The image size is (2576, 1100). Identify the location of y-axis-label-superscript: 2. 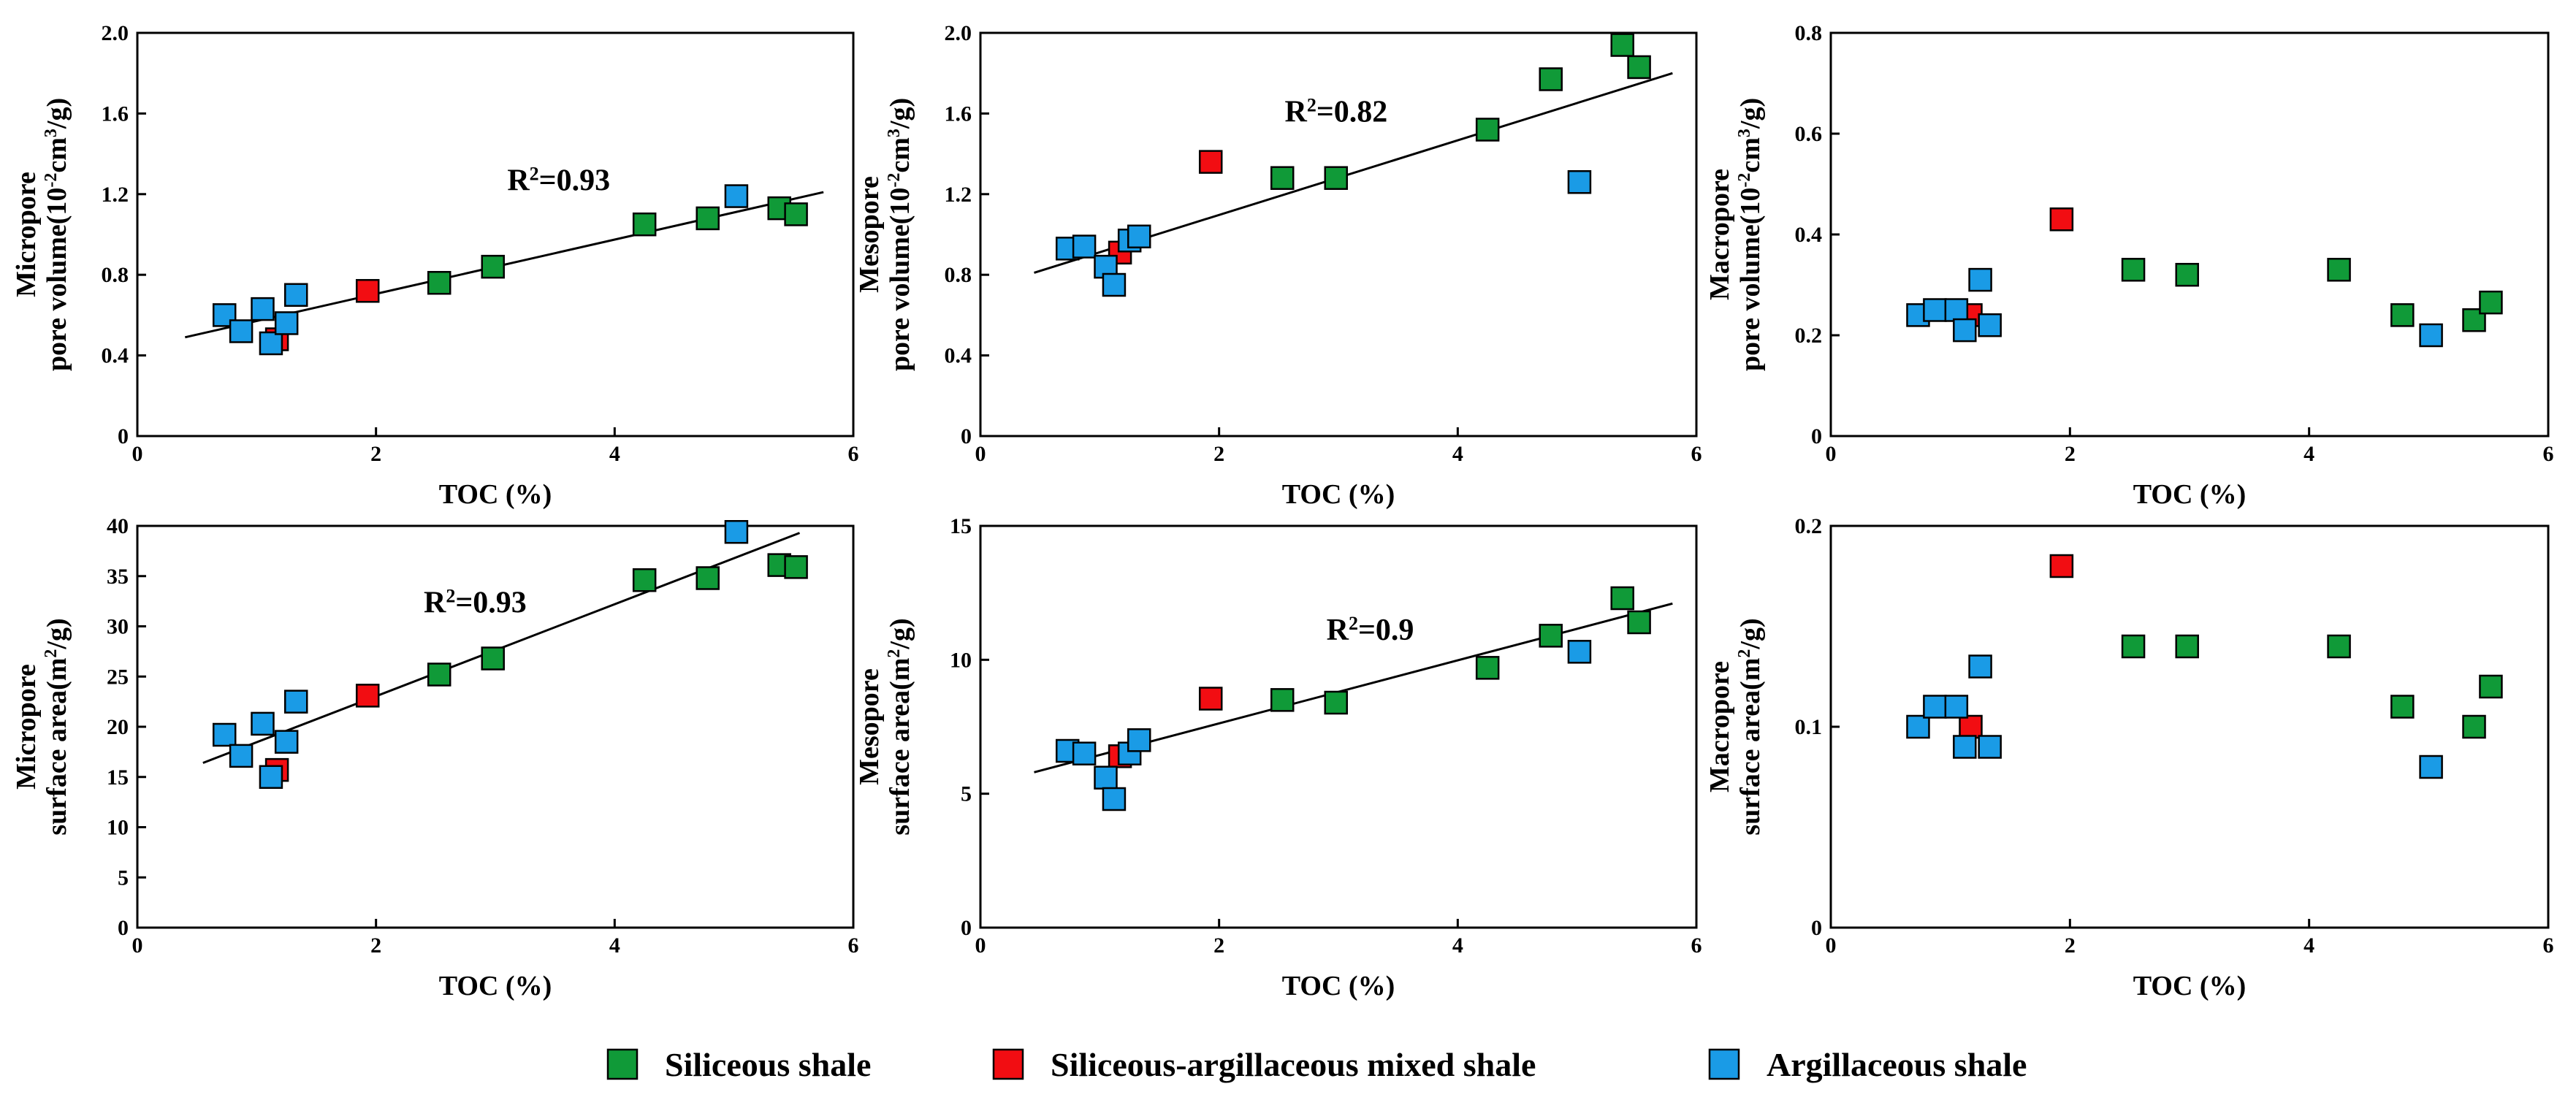
(52, 653).